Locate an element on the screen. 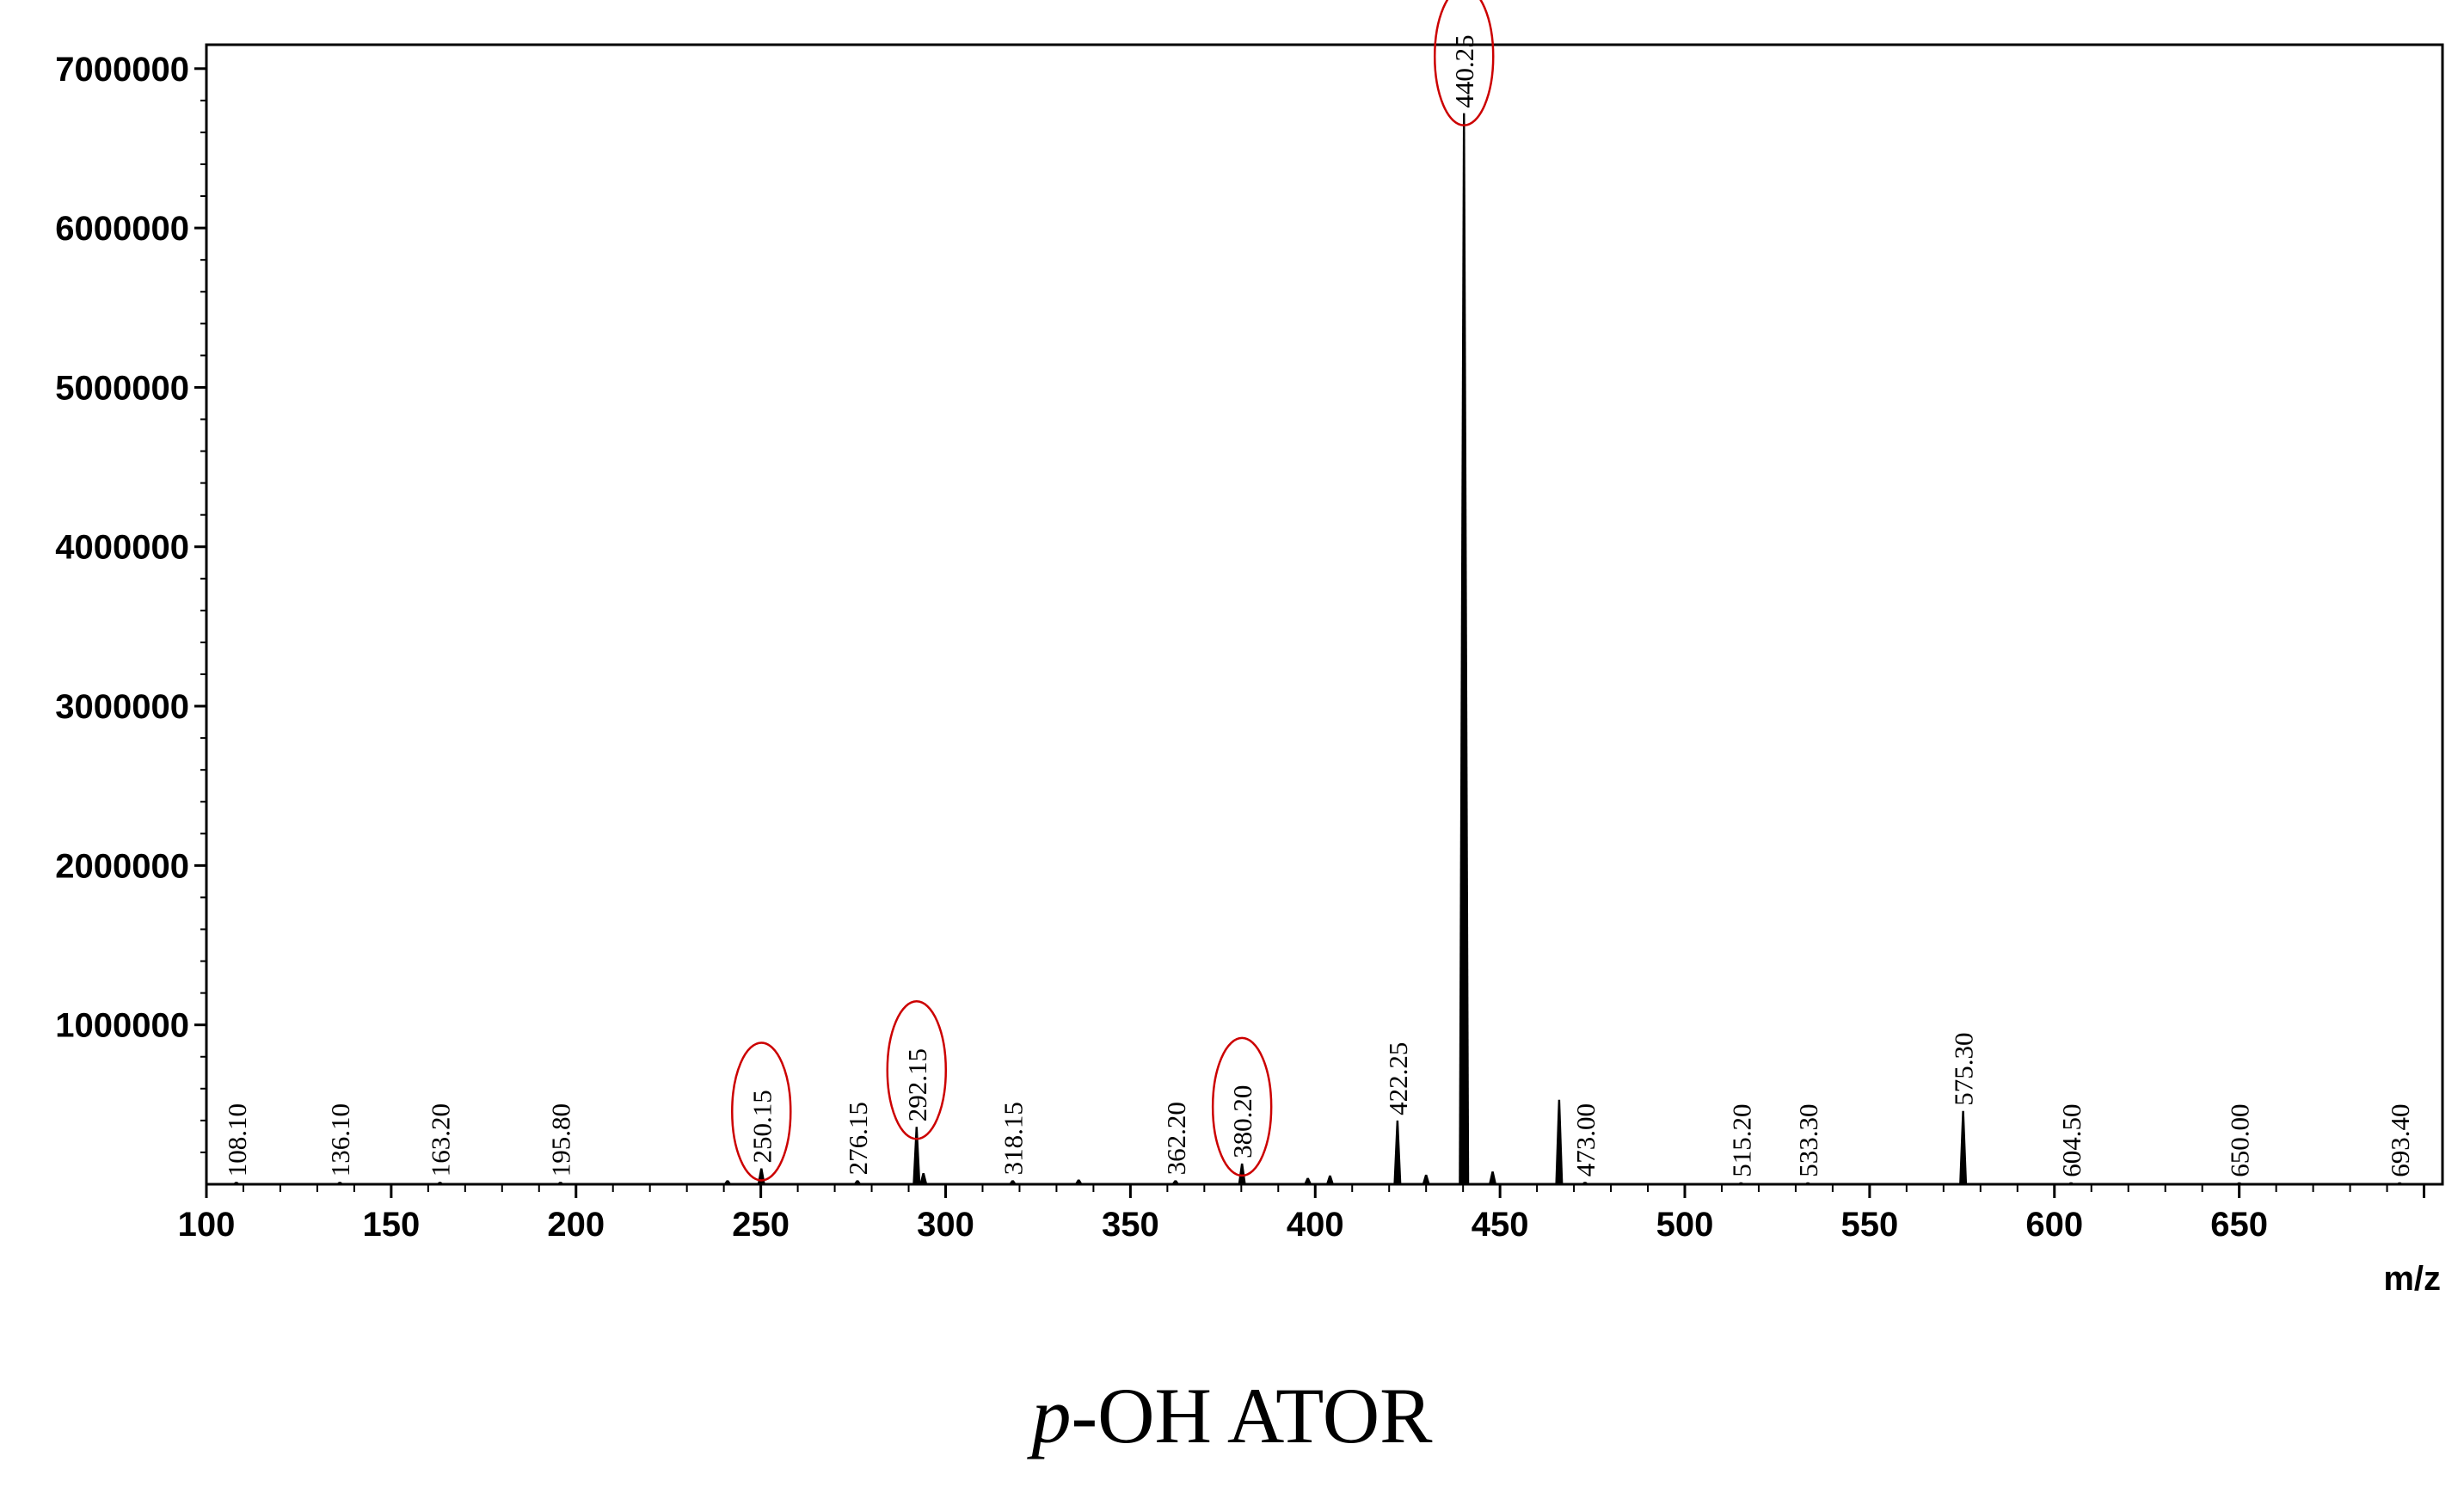 The width and height of the screenshot is (2464, 1493). peak-label: 250.15 is located at coordinates (762, 1126).